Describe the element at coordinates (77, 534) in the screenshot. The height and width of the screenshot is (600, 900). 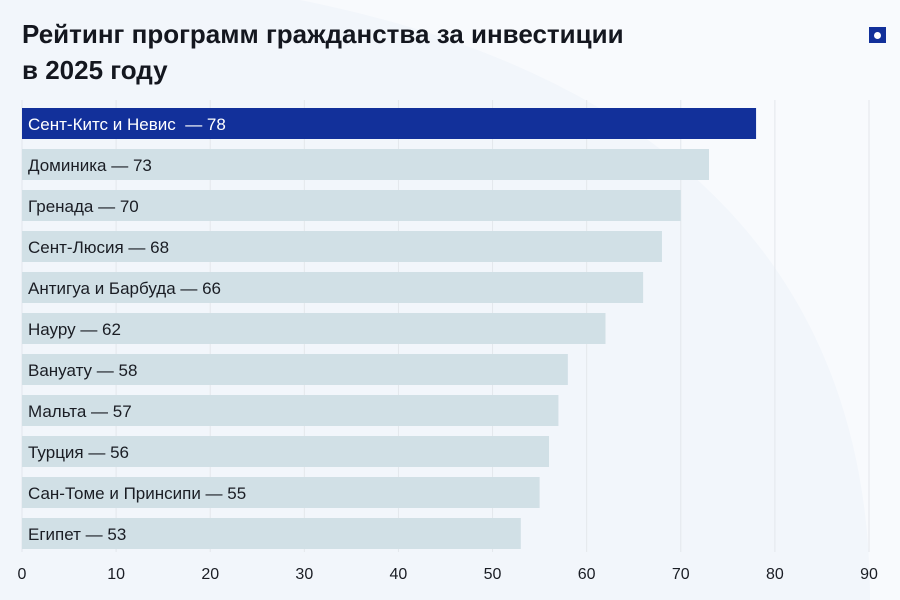
I see `bar-label: Египет — 53` at that location.